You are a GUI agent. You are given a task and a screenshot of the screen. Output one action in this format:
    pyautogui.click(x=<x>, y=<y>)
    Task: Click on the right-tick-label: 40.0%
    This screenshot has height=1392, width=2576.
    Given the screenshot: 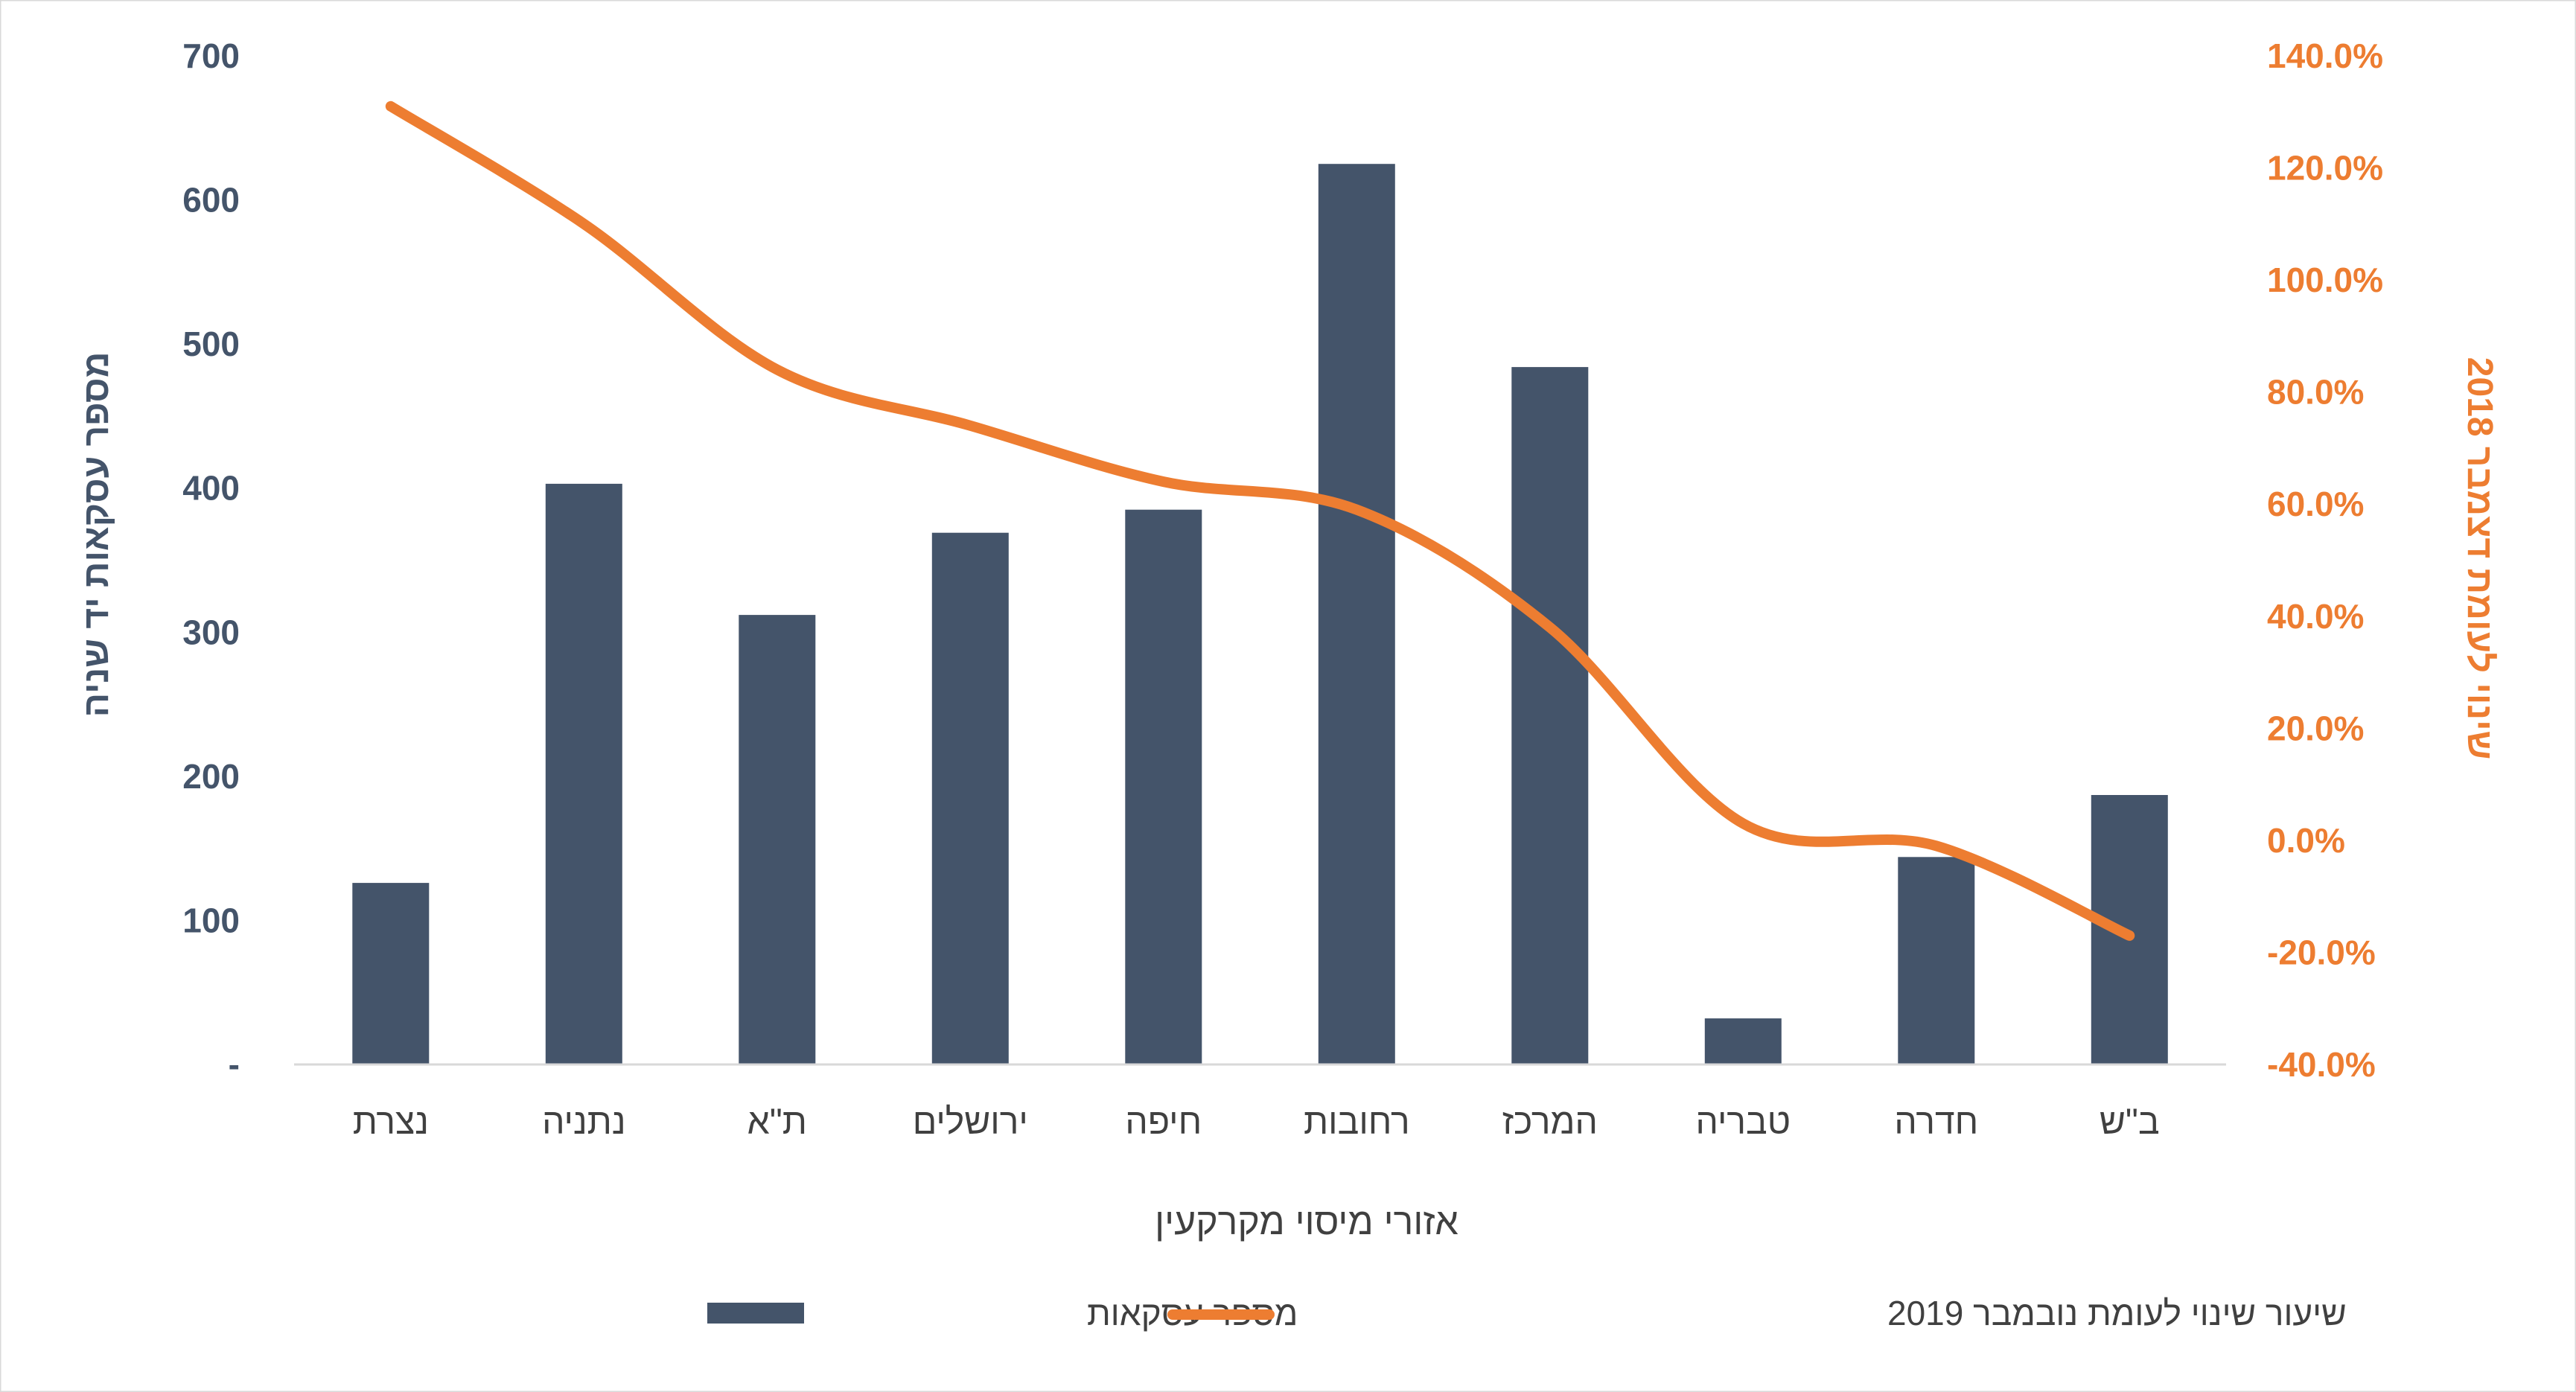 What is the action you would take?
    pyautogui.click(x=2315, y=616)
    